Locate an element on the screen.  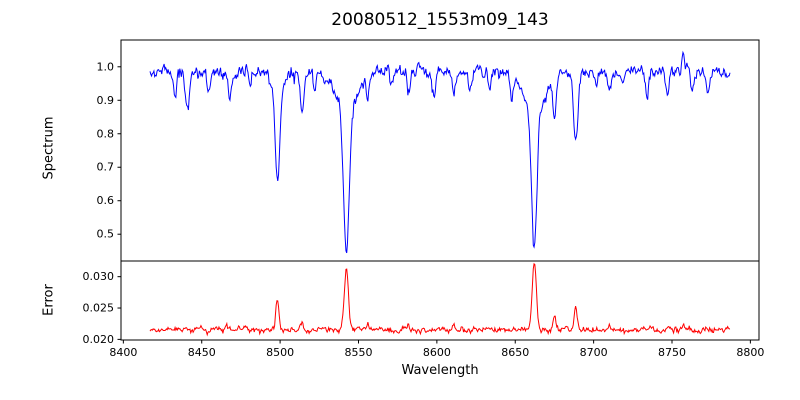
x-axis-label: Wavelength is located at coordinates (440, 370).